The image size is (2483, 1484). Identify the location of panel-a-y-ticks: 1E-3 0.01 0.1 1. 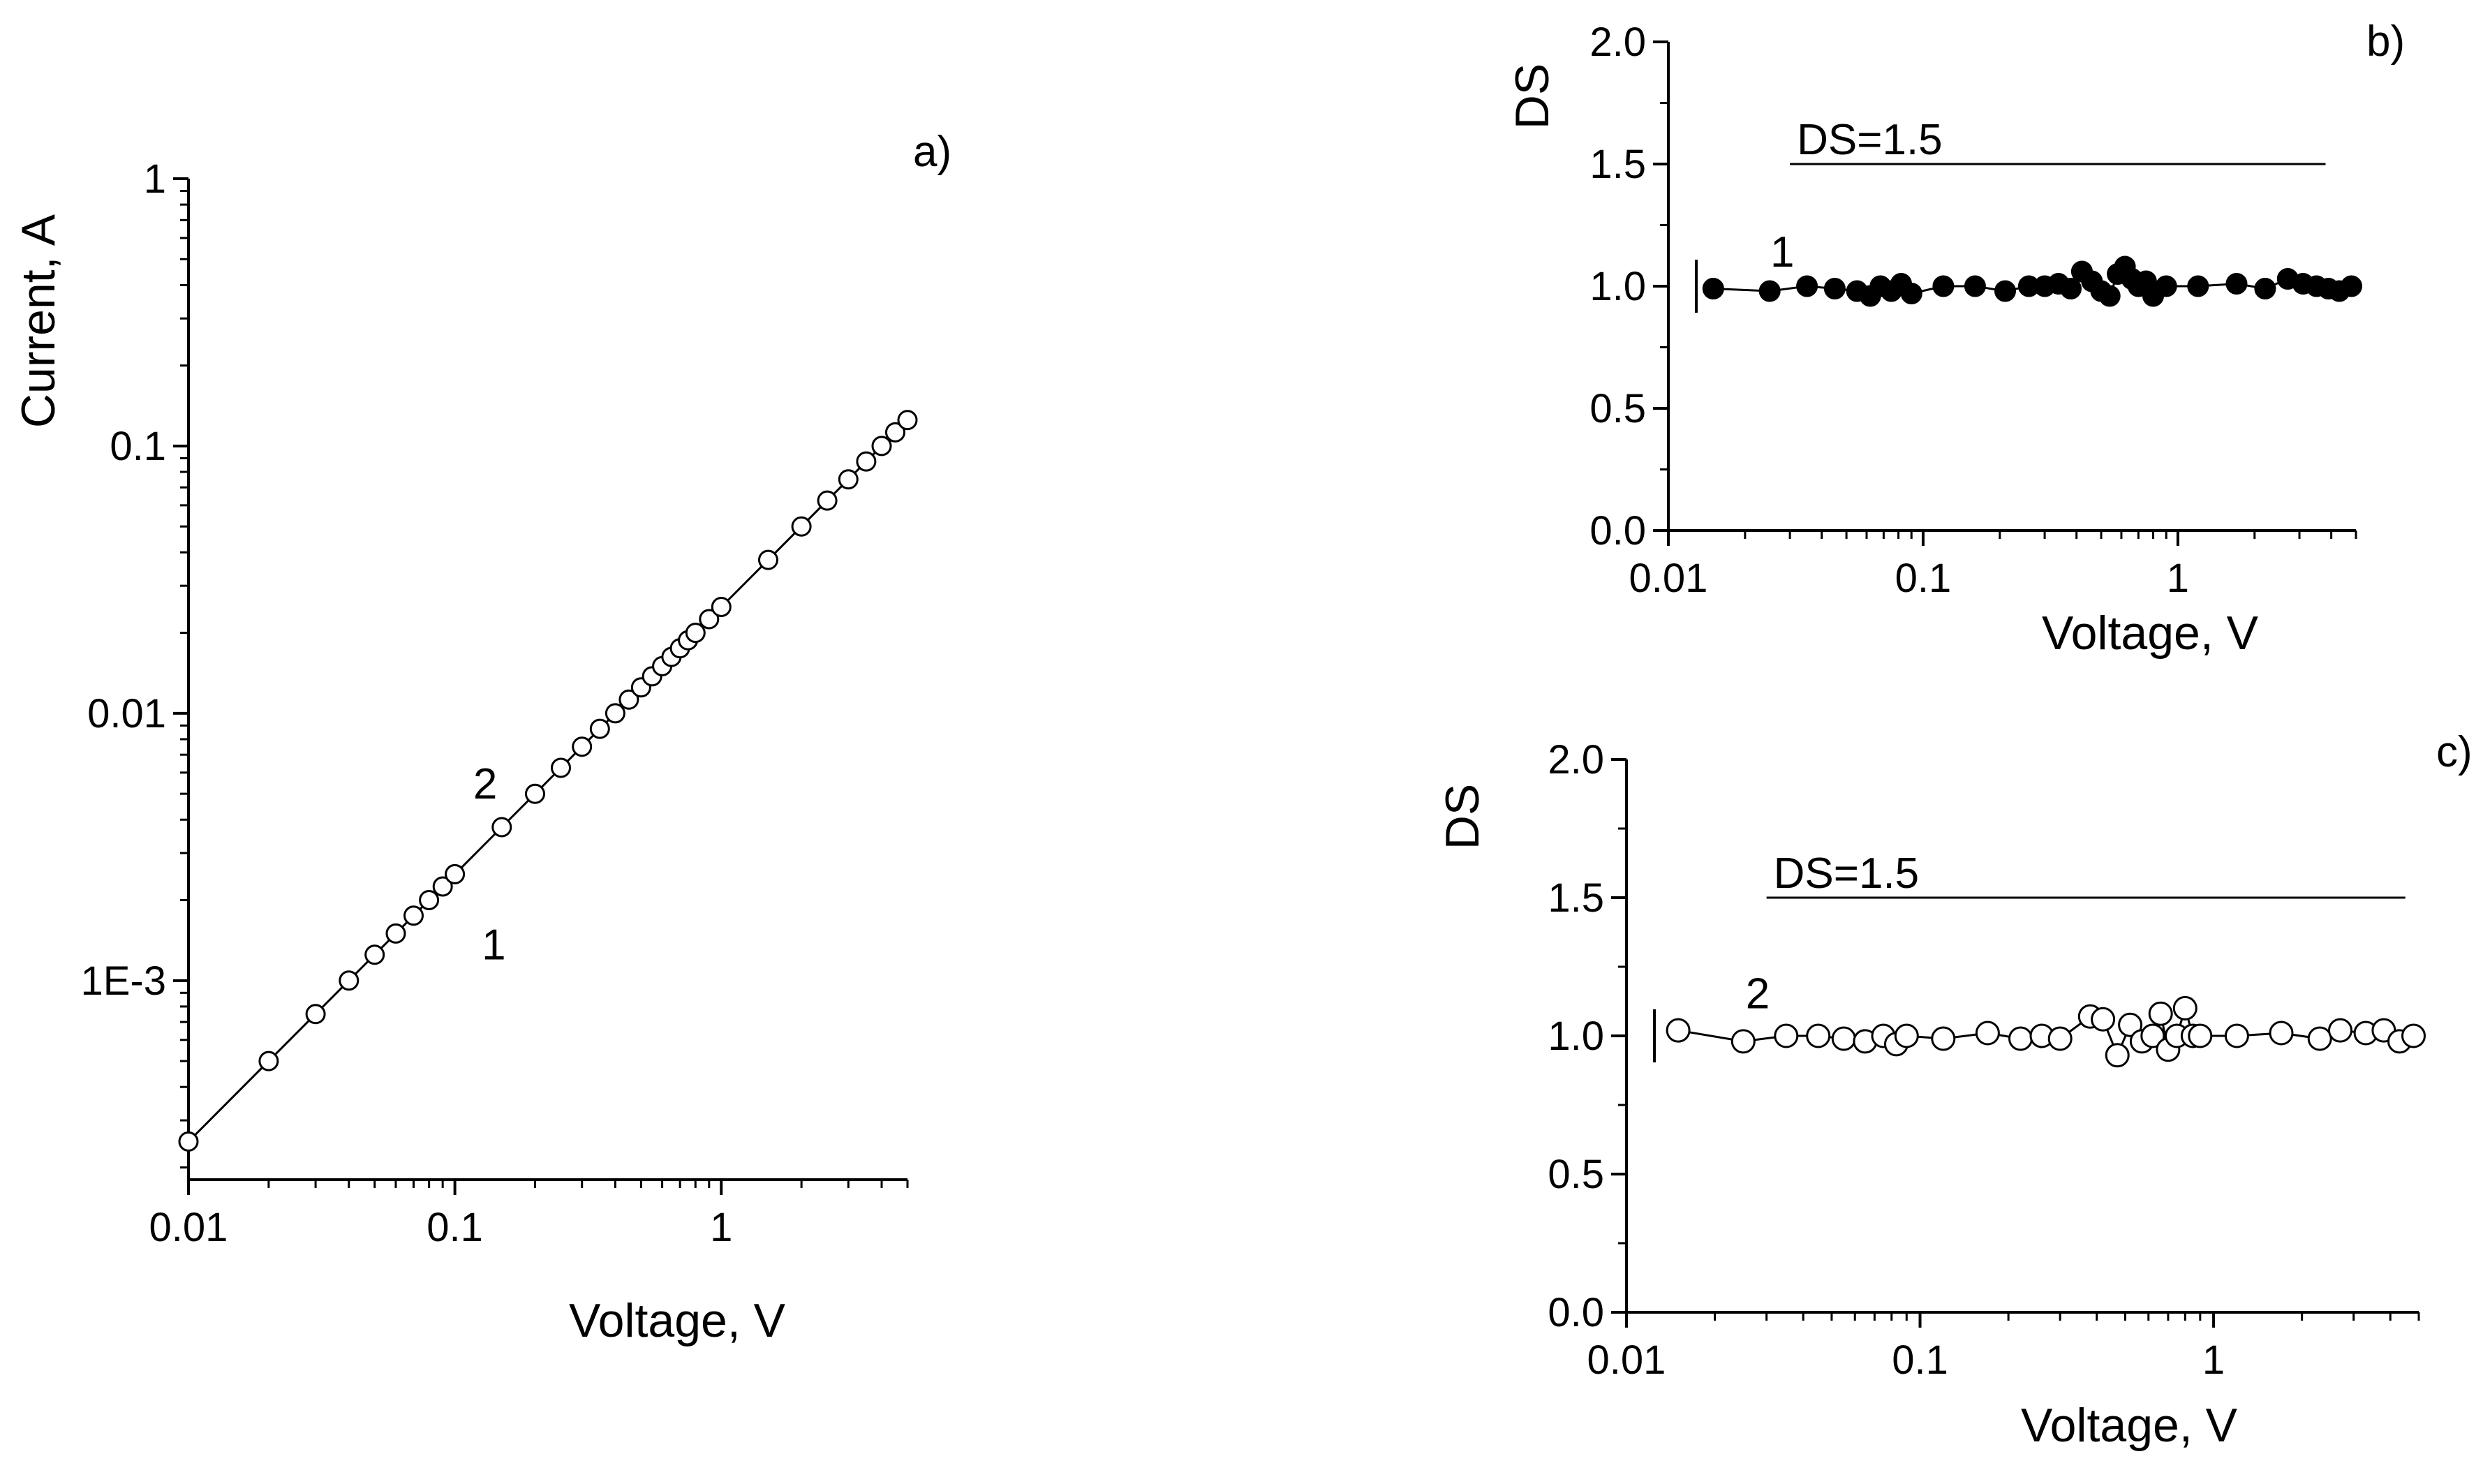
(134, 662).